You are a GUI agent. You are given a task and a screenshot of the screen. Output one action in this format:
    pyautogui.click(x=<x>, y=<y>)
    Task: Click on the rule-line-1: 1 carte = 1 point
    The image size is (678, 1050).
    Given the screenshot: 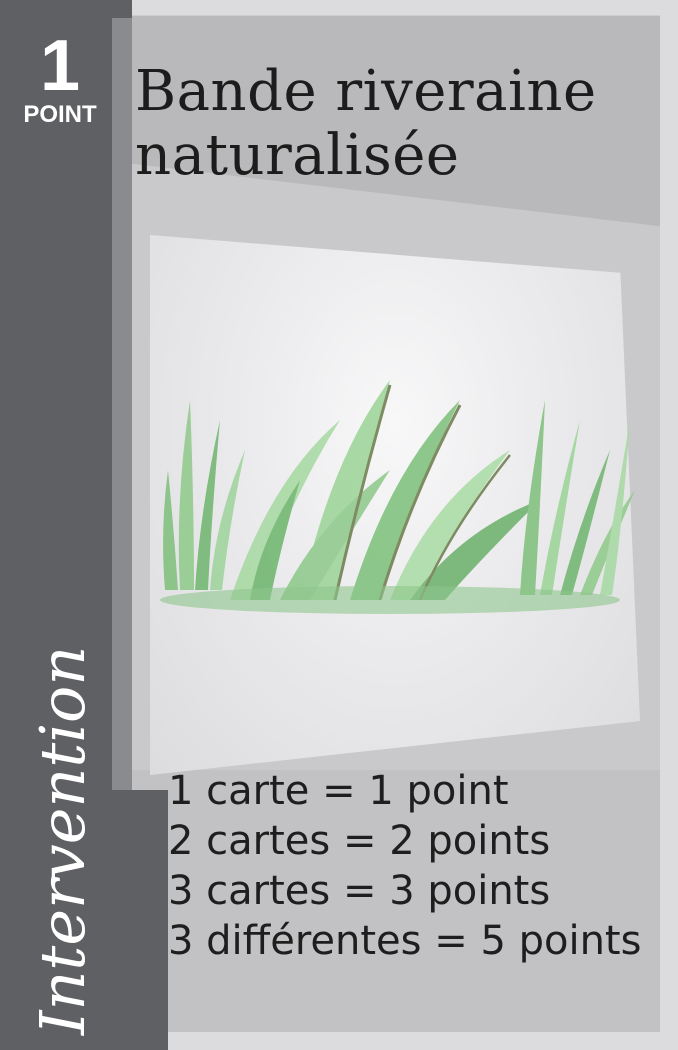 What is the action you would take?
    pyautogui.click(x=338, y=791)
    